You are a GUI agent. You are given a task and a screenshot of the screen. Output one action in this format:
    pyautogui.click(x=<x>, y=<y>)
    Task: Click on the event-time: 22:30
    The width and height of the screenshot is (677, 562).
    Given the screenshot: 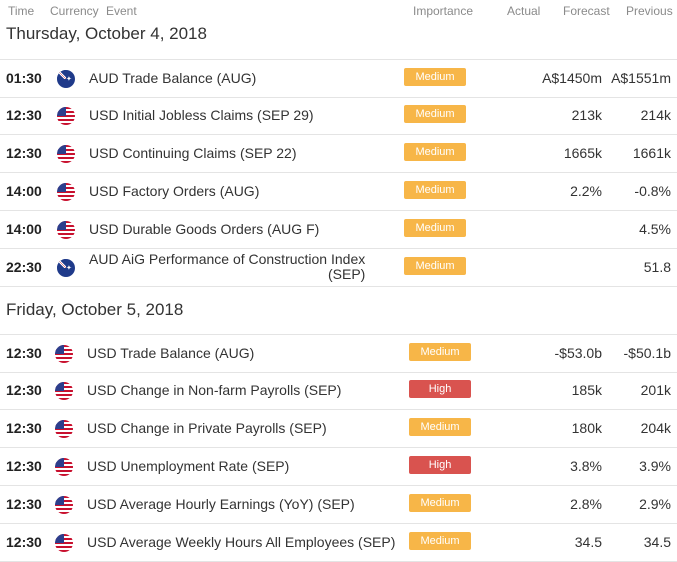 What is the action you would take?
    pyautogui.click(x=24, y=267)
    